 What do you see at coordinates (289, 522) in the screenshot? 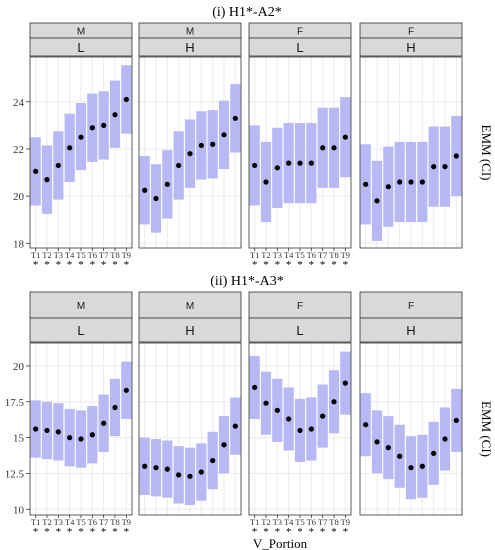
I see `x-tick-label: T4` at bounding box center [289, 522].